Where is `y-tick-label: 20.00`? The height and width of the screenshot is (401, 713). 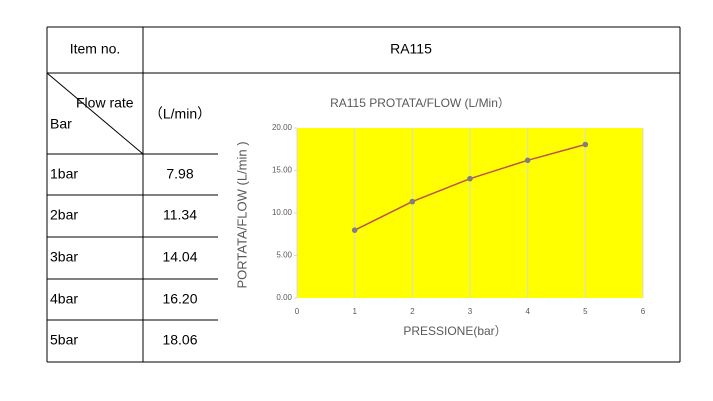
y-tick-label: 20.00 is located at coordinates (282, 127).